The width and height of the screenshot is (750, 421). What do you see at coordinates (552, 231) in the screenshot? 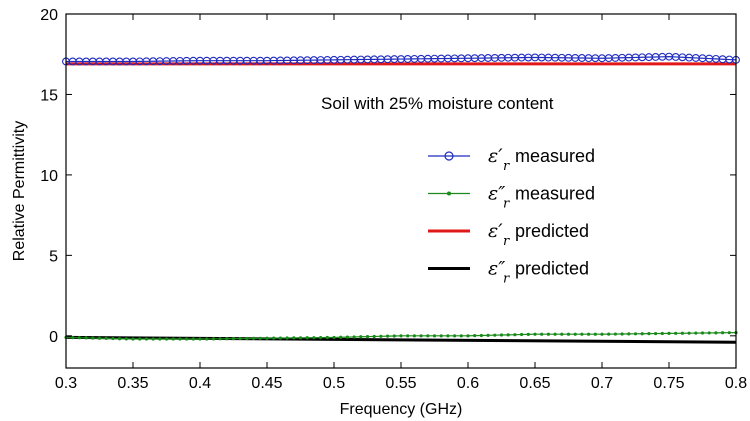
I see `legend-item-2-label: predicted` at bounding box center [552, 231].